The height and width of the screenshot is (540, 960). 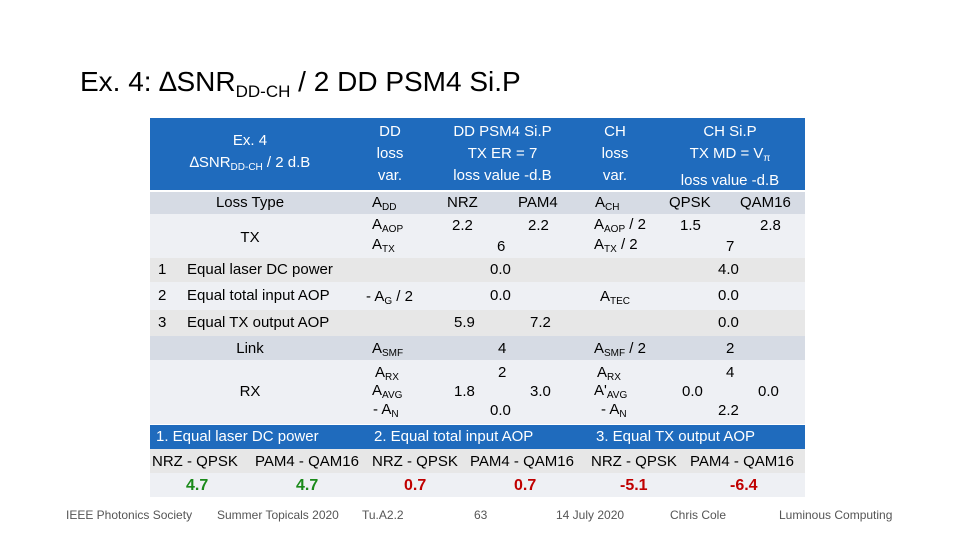 I want to click on dd-var-label: ADD, so click(x=384, y=203).